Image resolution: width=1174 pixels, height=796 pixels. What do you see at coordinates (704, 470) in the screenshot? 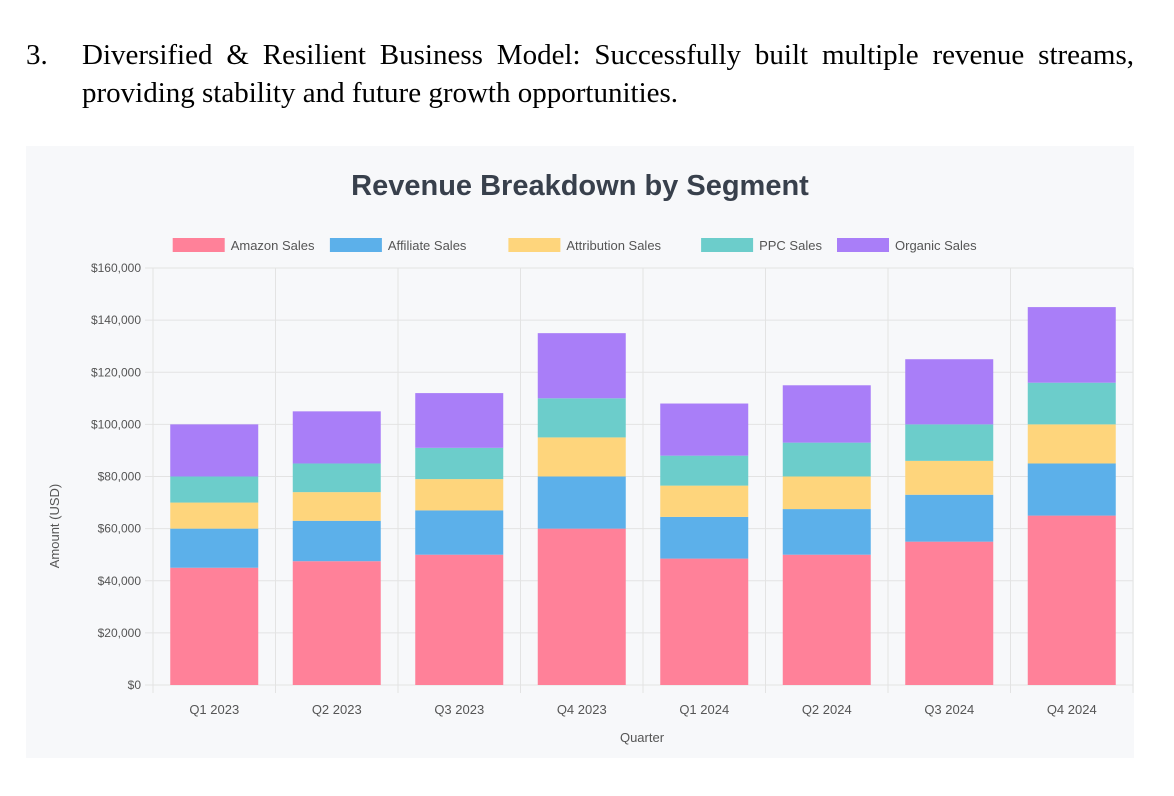
I see `bar-ppc-sales-q1-2024` at bounding box center [704, 470].